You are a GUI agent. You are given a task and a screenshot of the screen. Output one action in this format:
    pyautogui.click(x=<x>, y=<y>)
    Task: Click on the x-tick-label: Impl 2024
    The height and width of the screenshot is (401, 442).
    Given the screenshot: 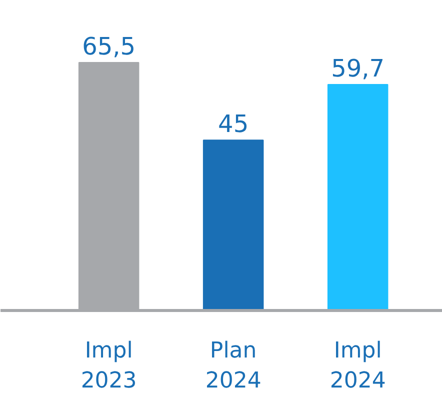 What is the action you would take?
    pyautogui.click(x=358, y=366)
    